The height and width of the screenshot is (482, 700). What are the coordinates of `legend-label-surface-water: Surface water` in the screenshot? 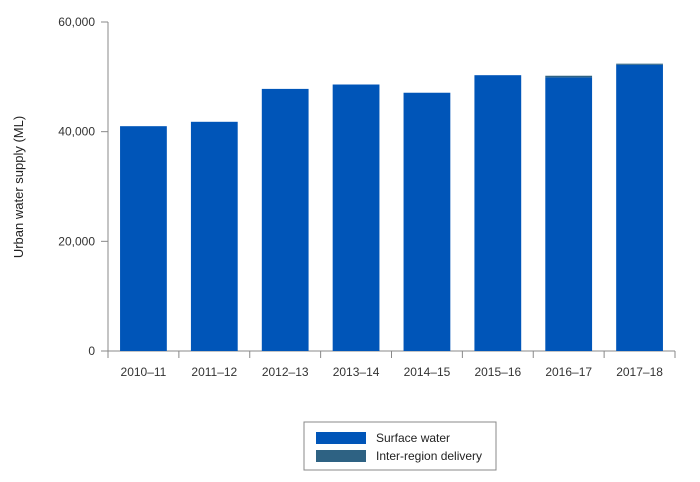 It's located at (413, 438).